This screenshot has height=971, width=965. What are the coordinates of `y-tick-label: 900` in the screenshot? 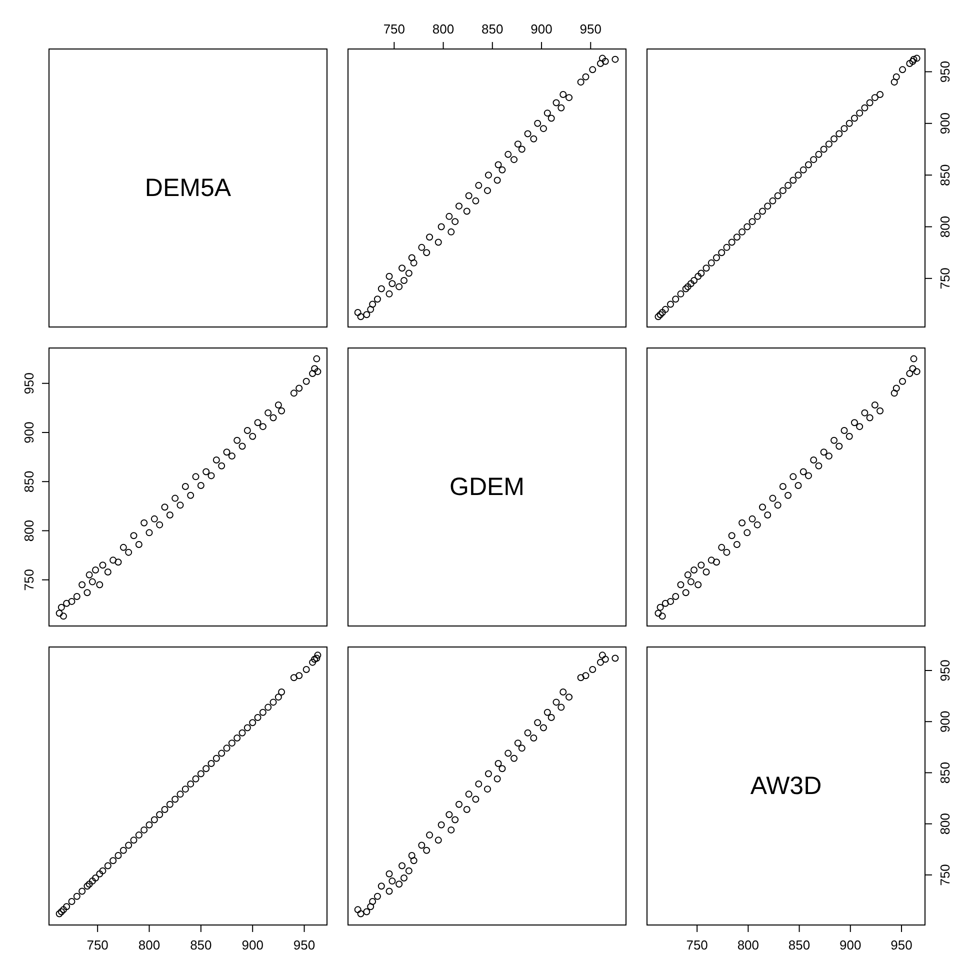 It's located at (945, 721).